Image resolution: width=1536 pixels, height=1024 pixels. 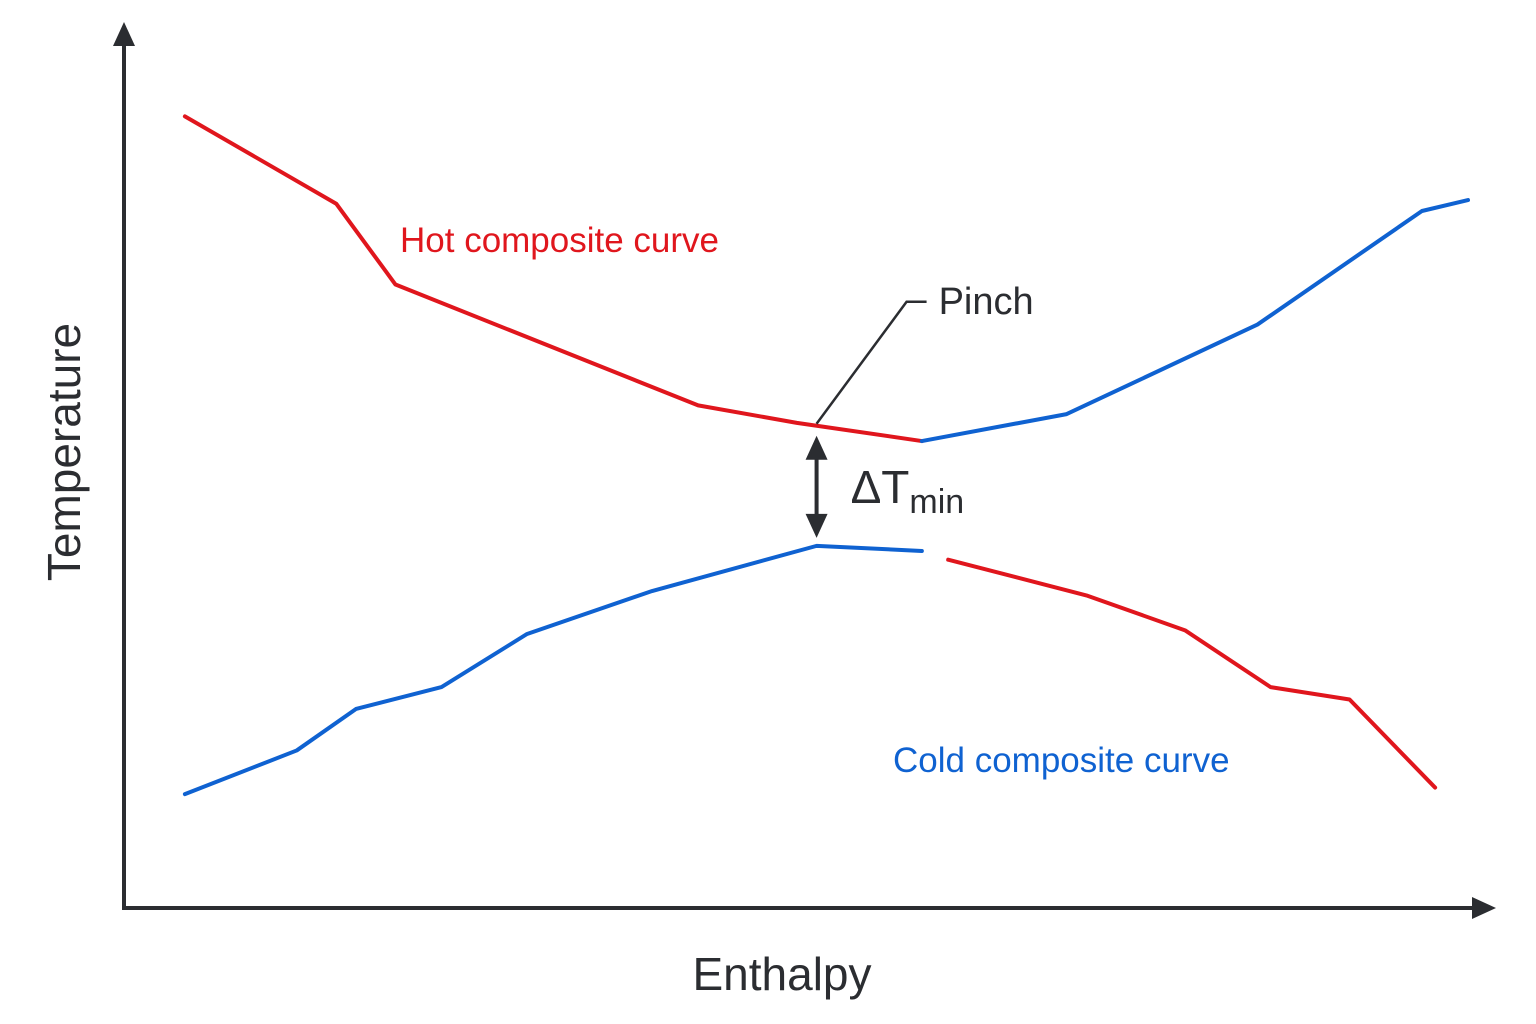 What do you see at coordinates (124, 34) in the screenshot?
I see `y-axis-arrow-icon` at bounding box center [124, 34].